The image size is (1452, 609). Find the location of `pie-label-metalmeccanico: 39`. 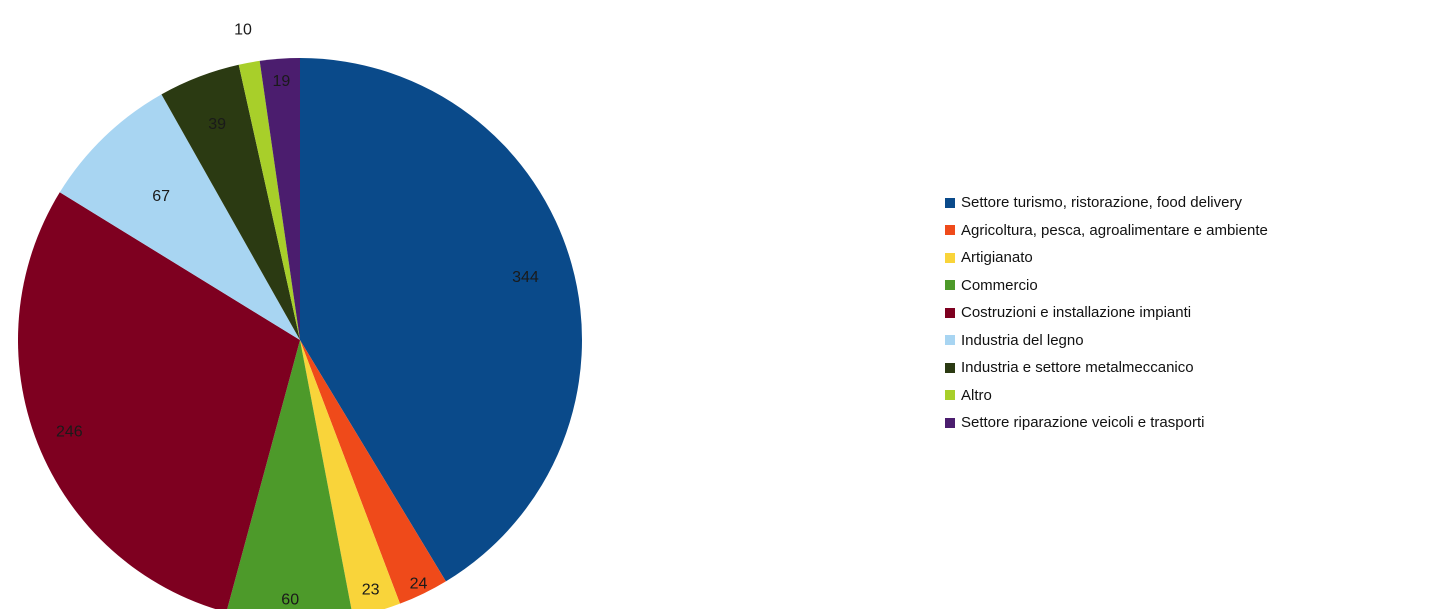

pie-label-metalmeccanico: 39 is located at coordinates (217, 124).